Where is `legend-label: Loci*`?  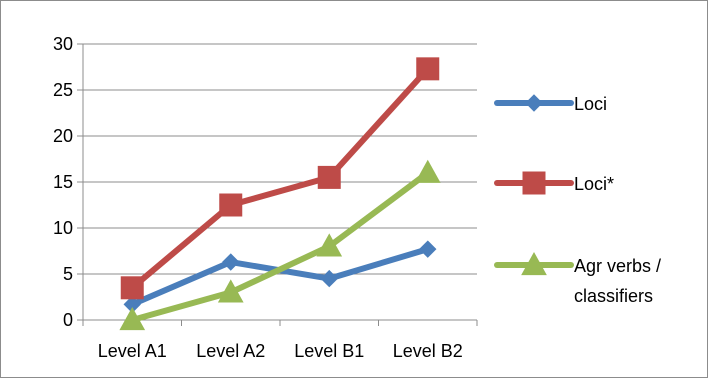 legend-label: Loci* is located at coordinates (594, 184).